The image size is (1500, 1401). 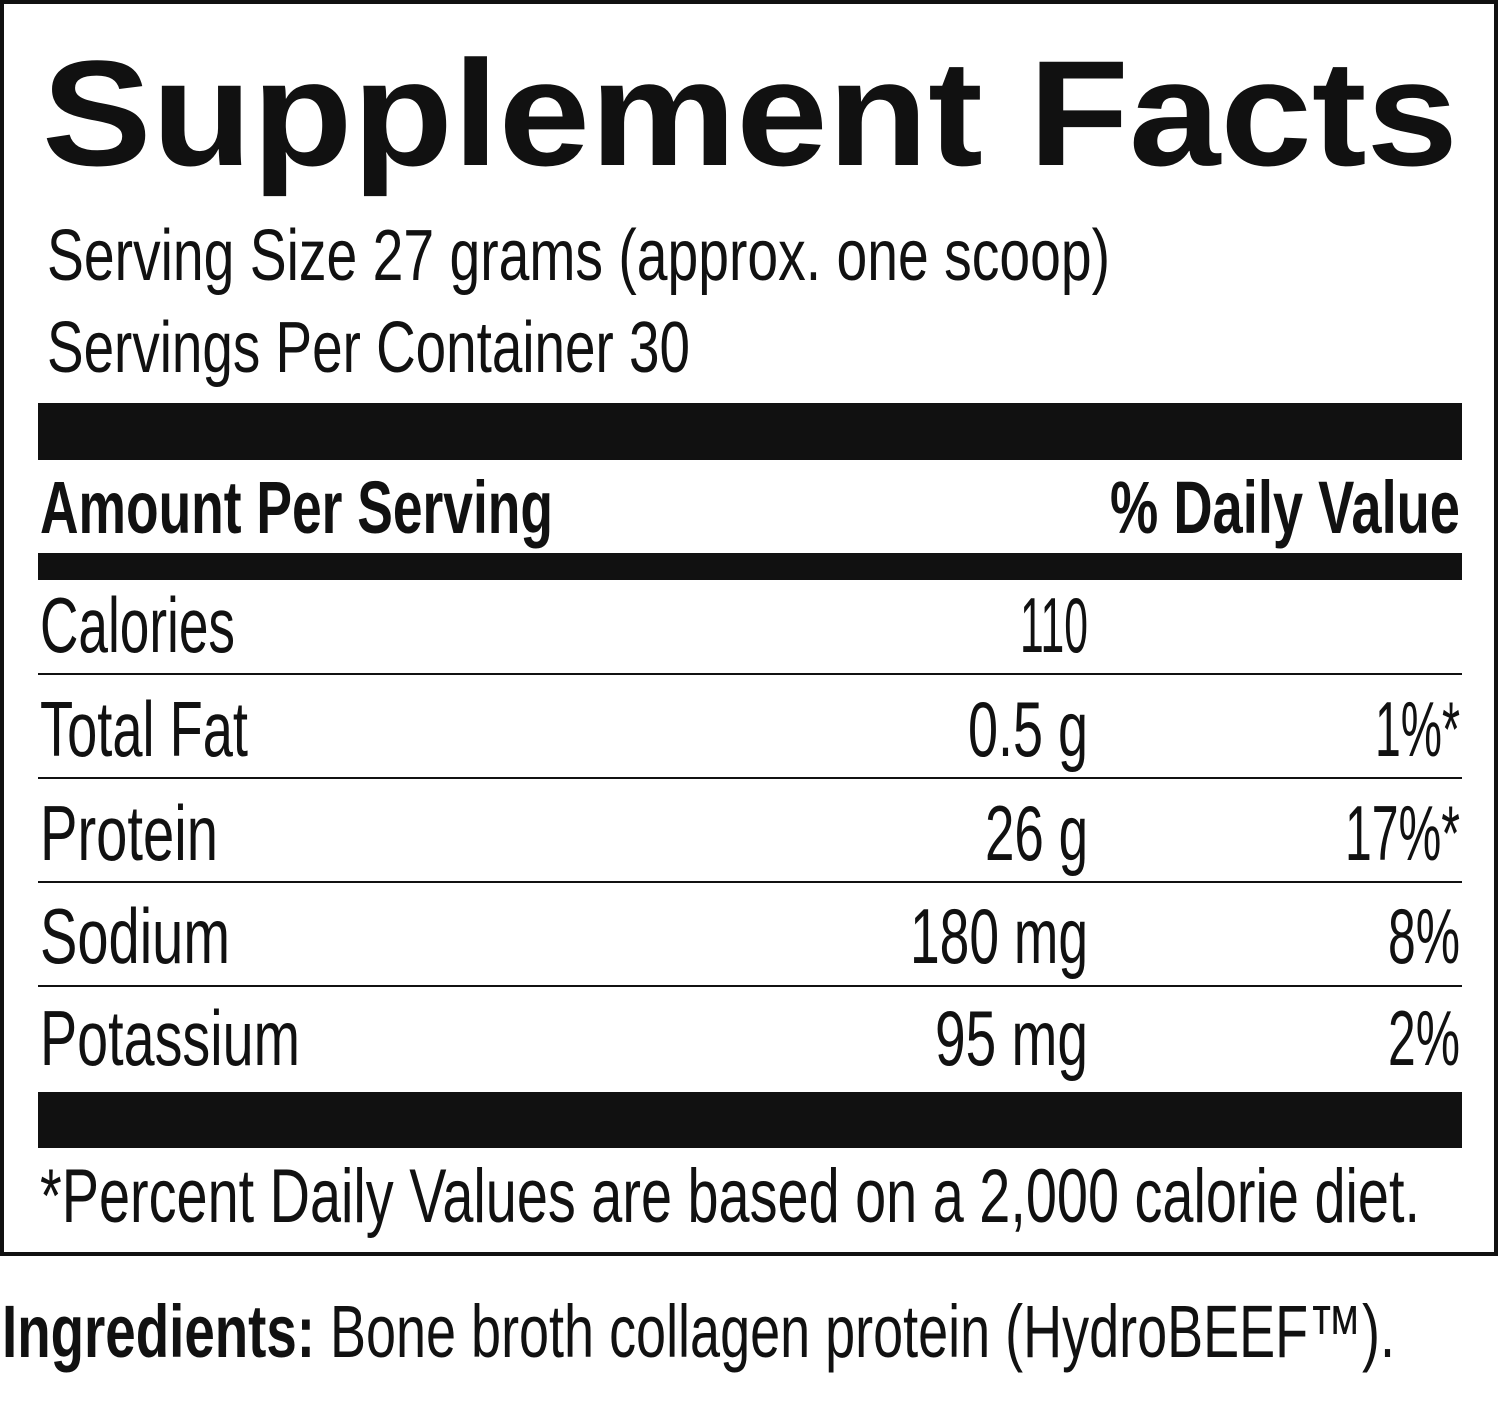 What do you see at coordinates (296, 507) in the screenshot?
I see `amount-header: Amount Per Serving` at bounding box center [296, 507].